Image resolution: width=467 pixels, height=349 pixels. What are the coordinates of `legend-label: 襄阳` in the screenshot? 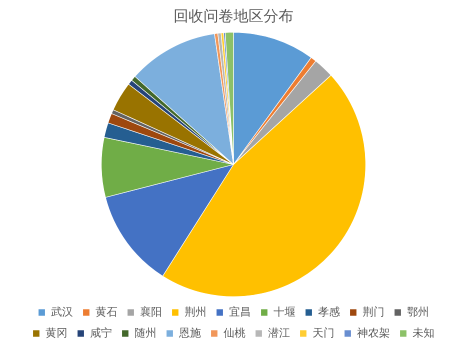 It's located at (151, 311).